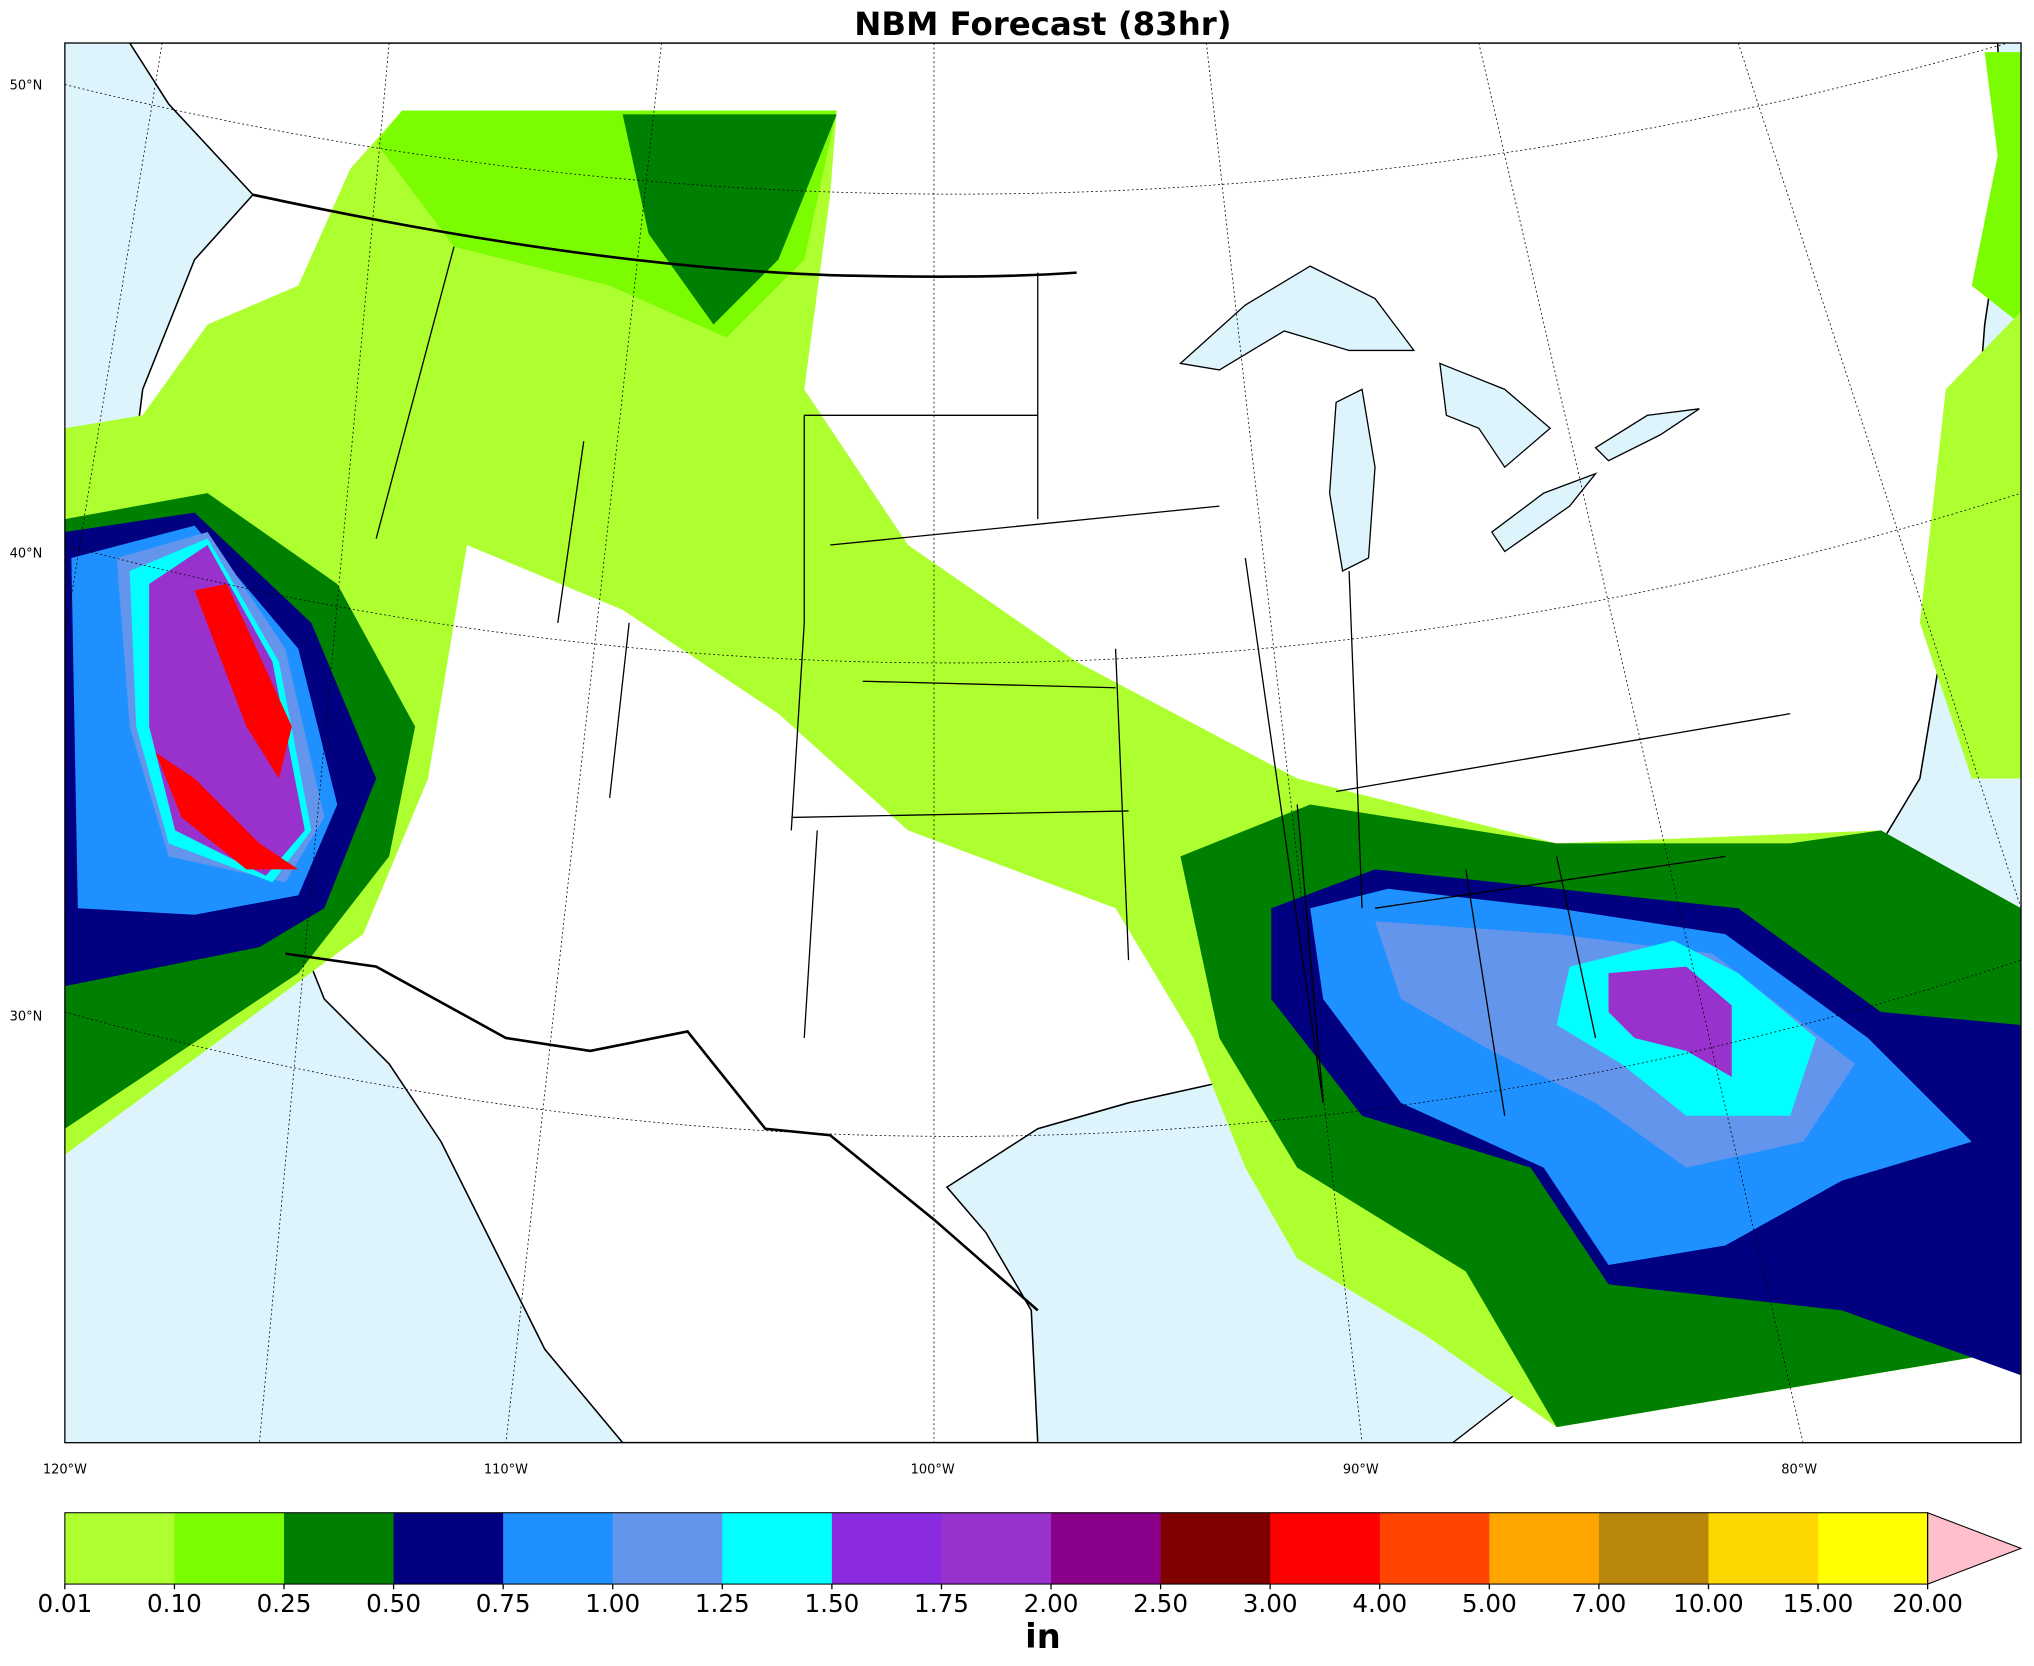 The height and width of the screenshot is (1666, 2034). Describe the element at coordinates (722, 1603) in the screenshot. I see `colorbar-tick-label: 1.25` at that location.